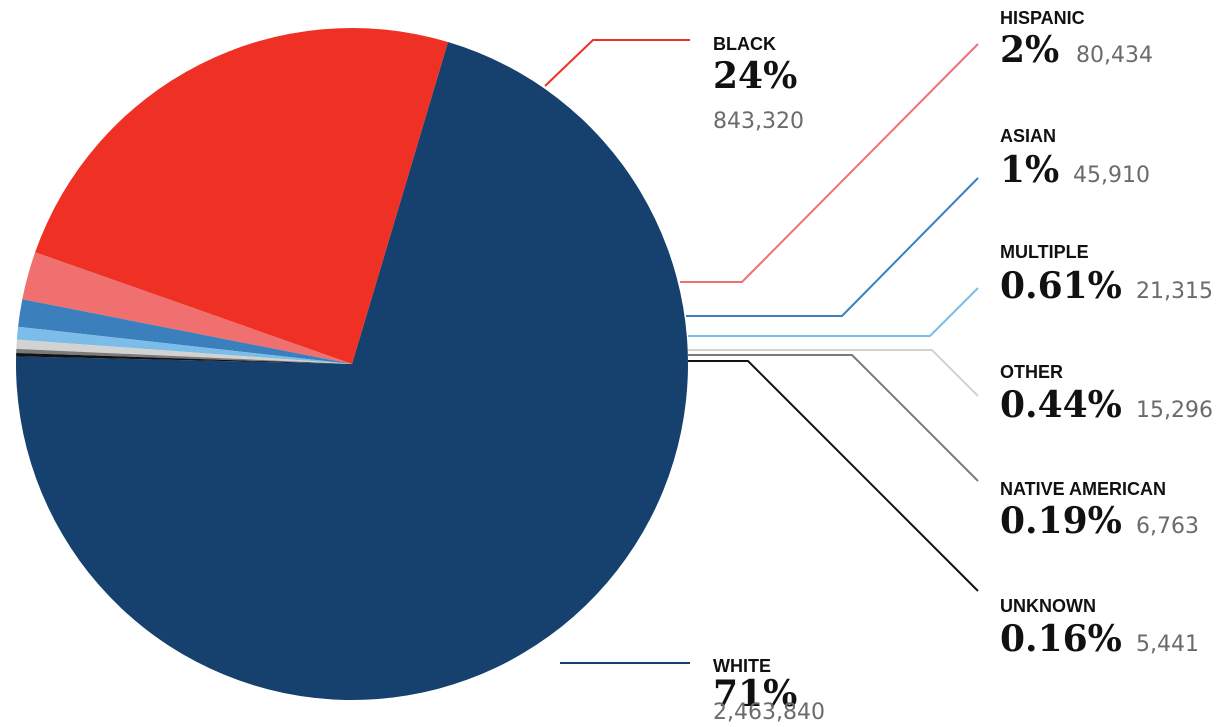 This screenshot has width=1230, height=727. What do you see at coordinates (829, 163) in the screenshot?
I see `leader-line-hispanic` at bounding box center [829, 163].